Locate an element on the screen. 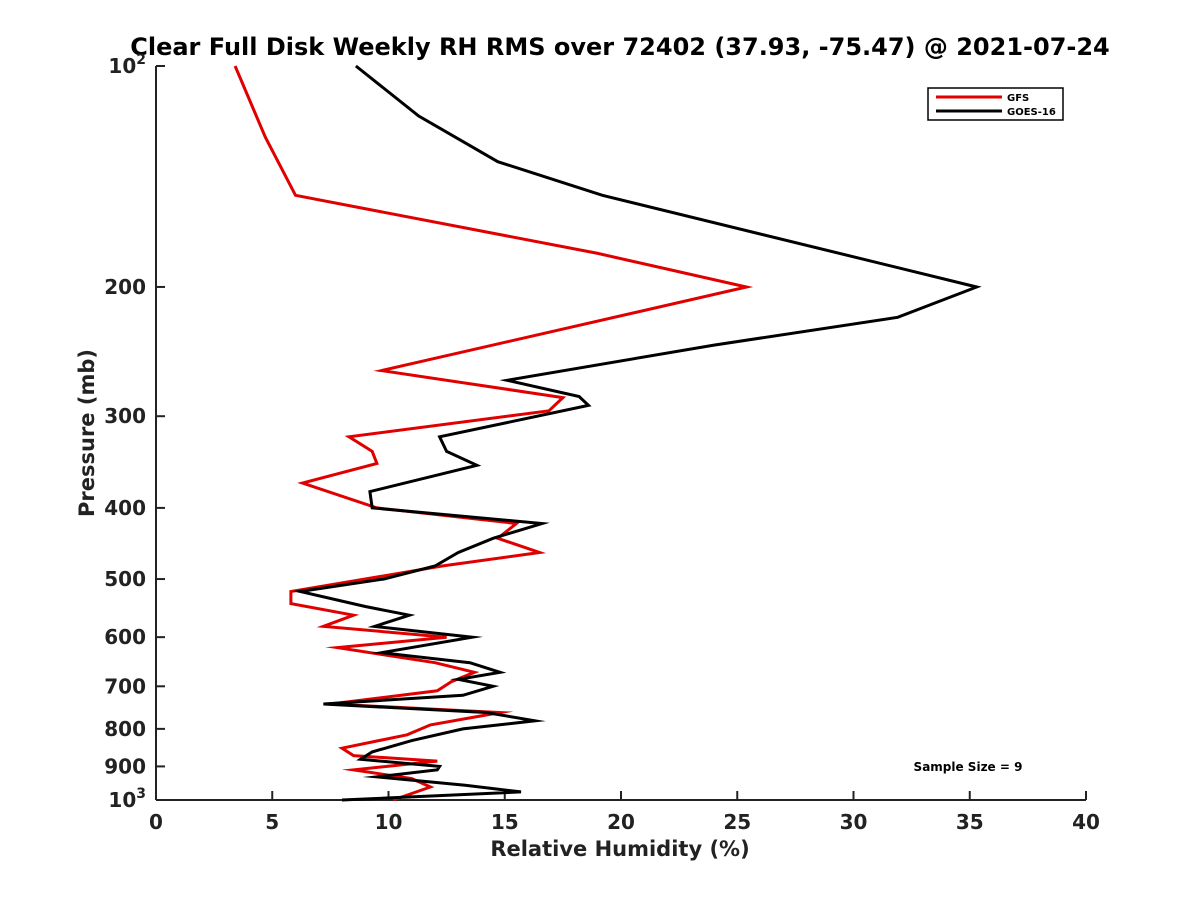  x-tick-label: 35 is located at coordinates (970, 822).